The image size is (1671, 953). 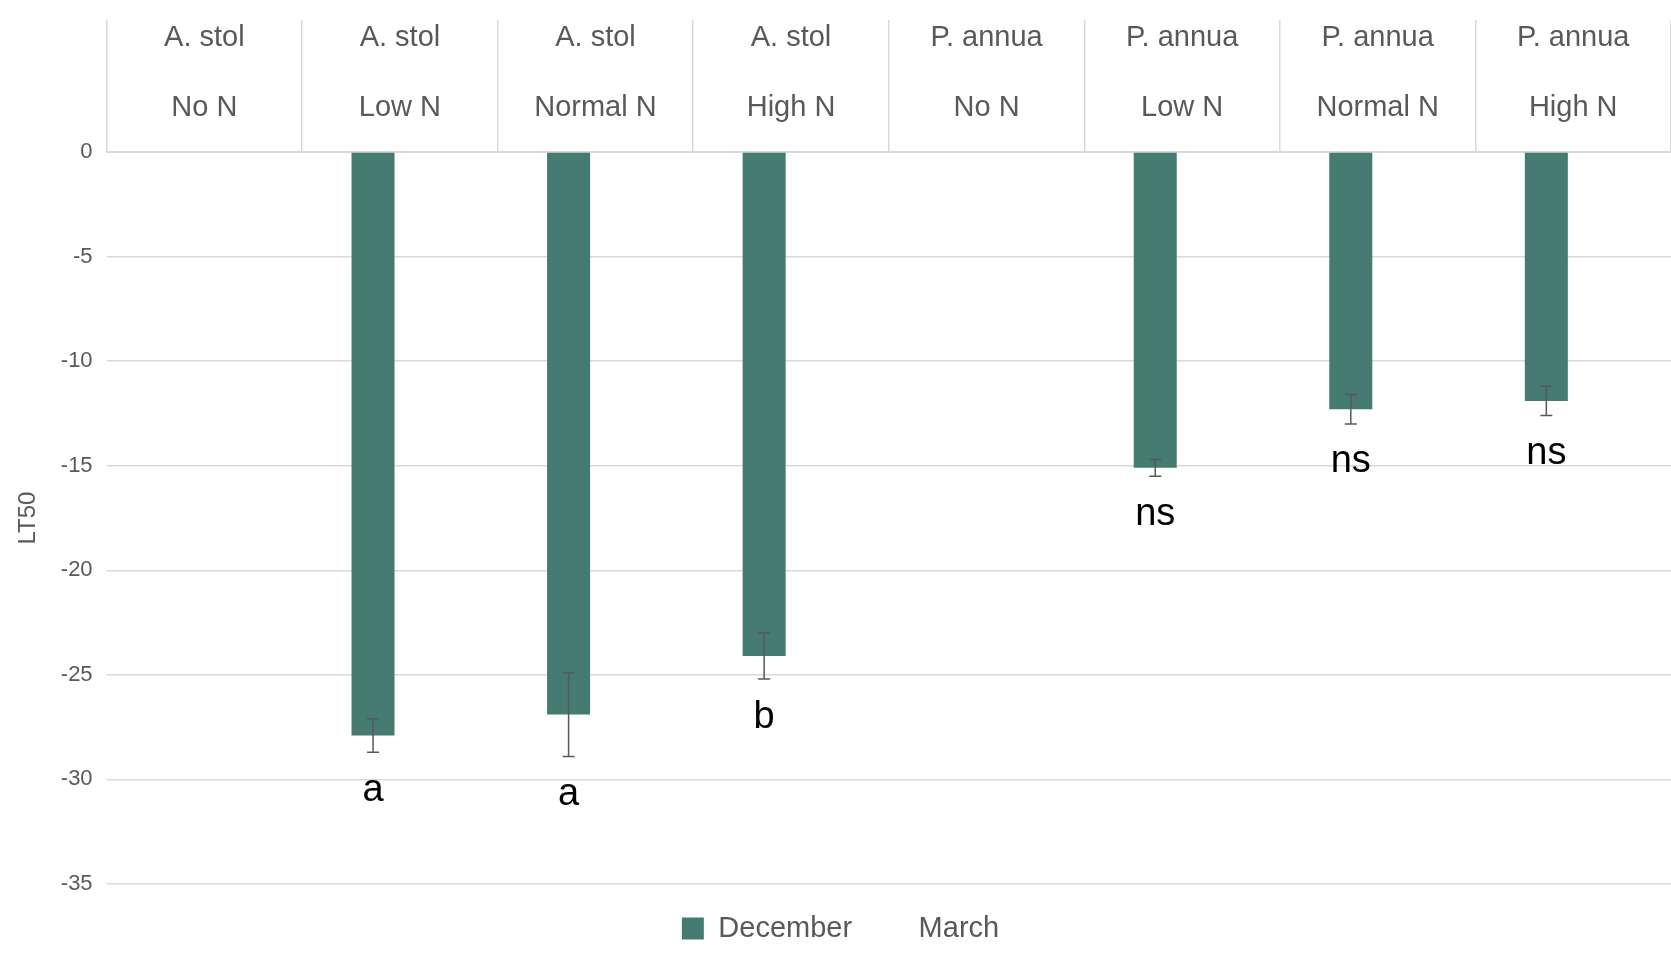 I want to click on legend-label: December, so click(x=785, y=926).